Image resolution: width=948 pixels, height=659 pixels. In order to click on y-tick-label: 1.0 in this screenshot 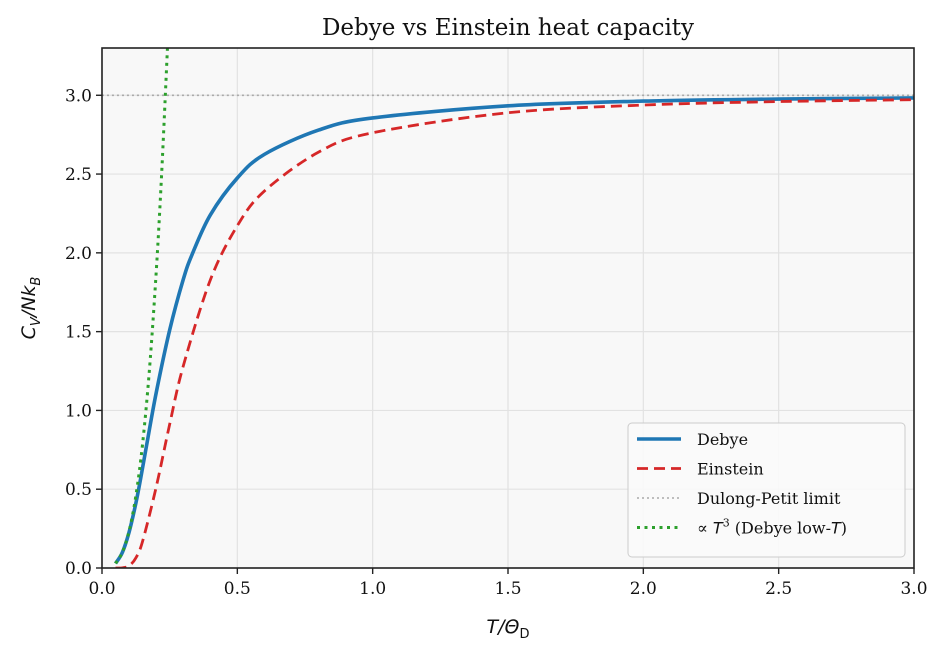, I will do `click(78, 411)`.